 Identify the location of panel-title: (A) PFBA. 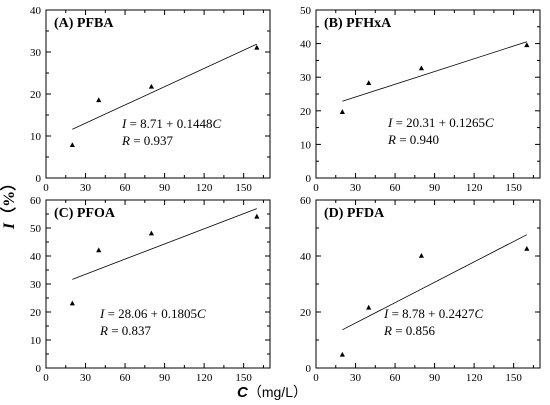
(84, 23).